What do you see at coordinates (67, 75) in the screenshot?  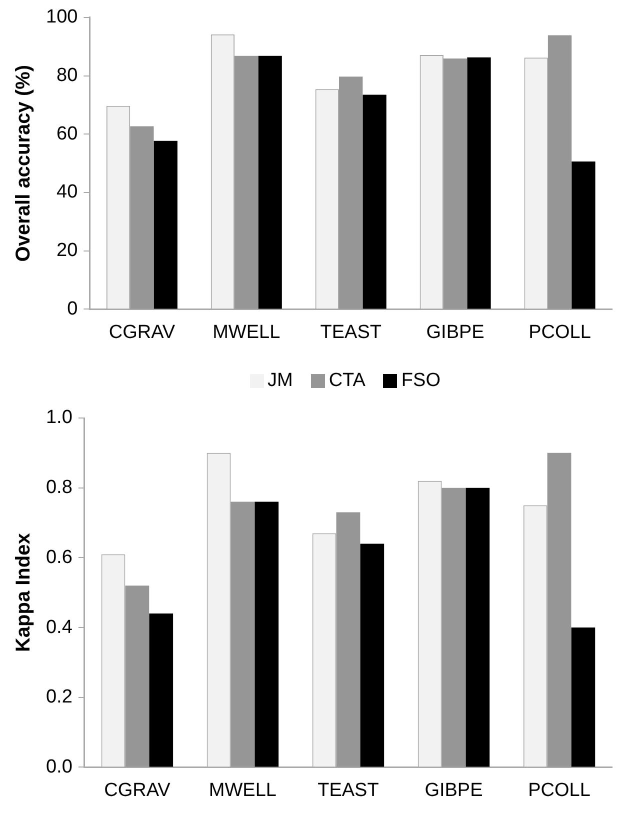 I see `y-tick-label: 80` at bounding box center [67, 75].